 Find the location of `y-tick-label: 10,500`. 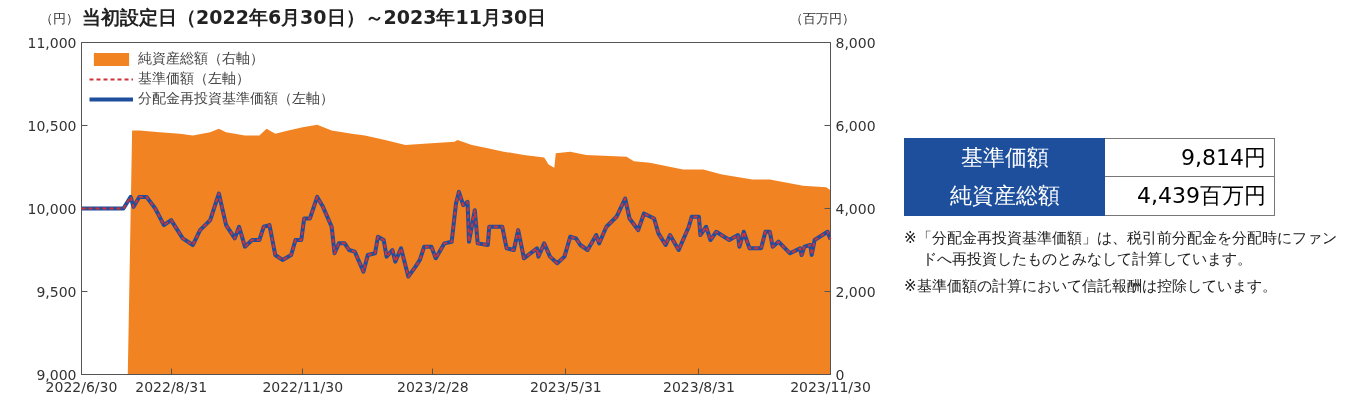

y-tick-label: 10,500 is located at coordinates (52, 125).